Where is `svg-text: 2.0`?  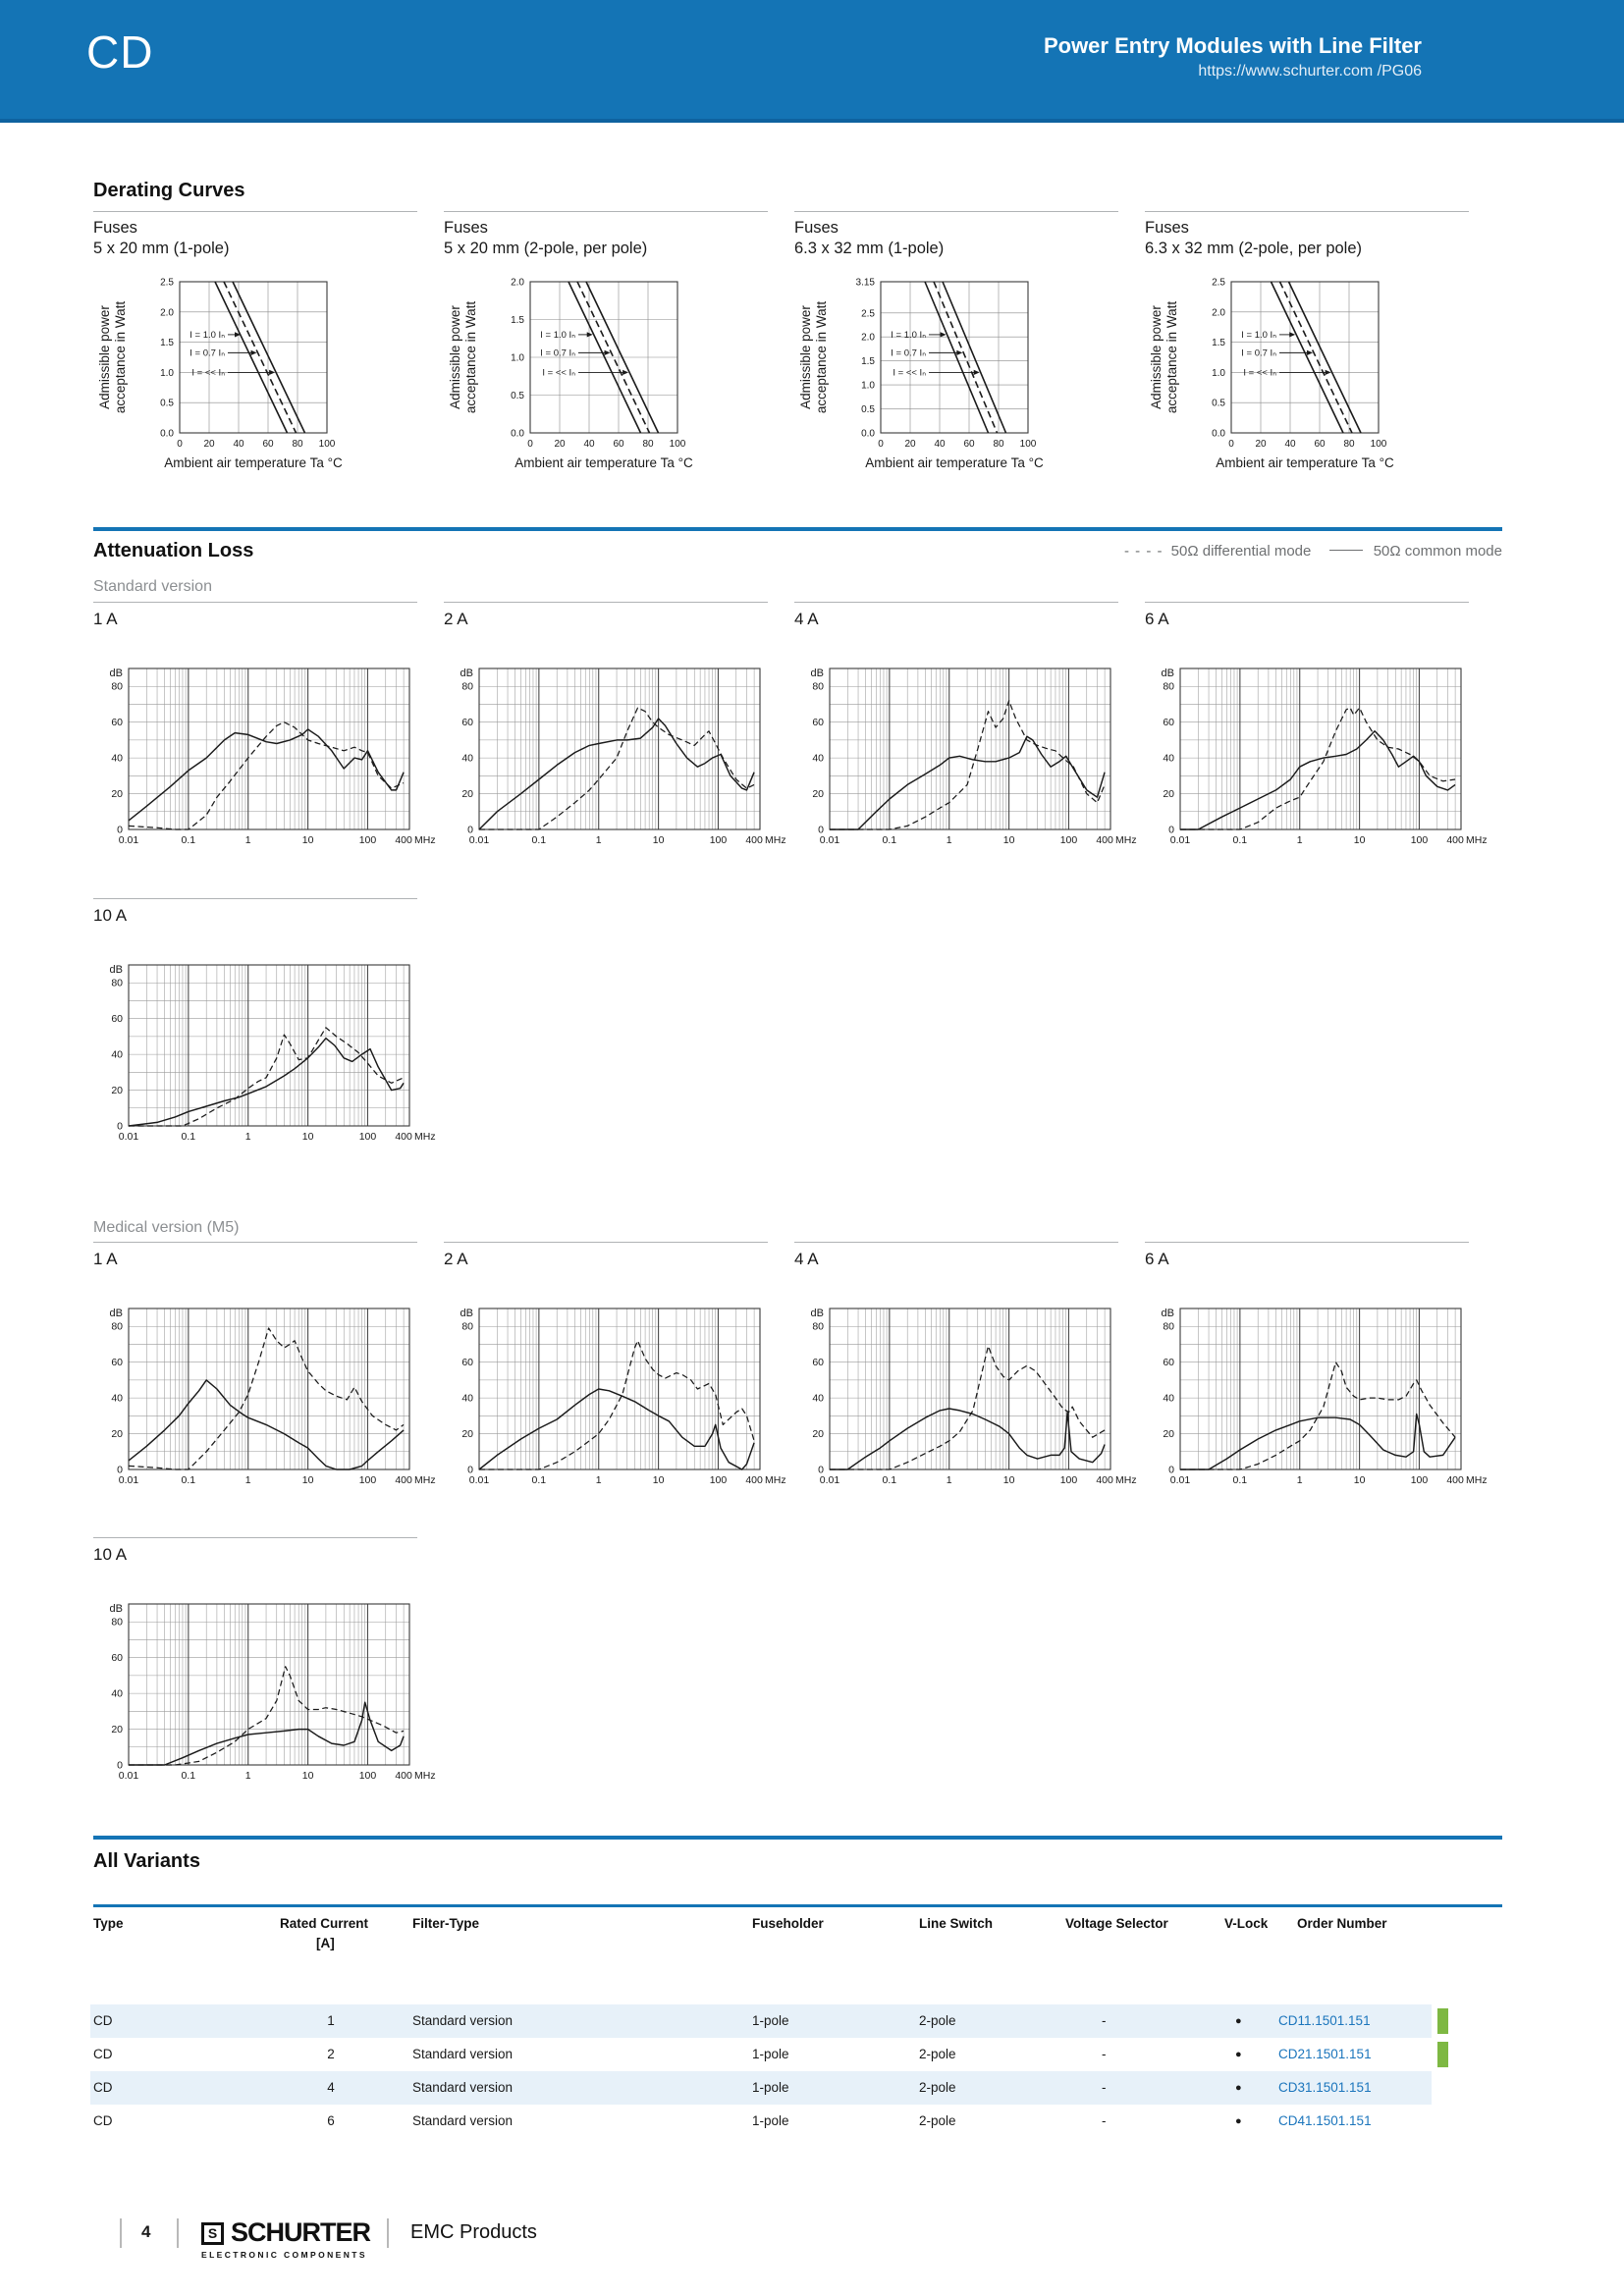
svg-text: 2.0 is located at coordinates (868, 338).